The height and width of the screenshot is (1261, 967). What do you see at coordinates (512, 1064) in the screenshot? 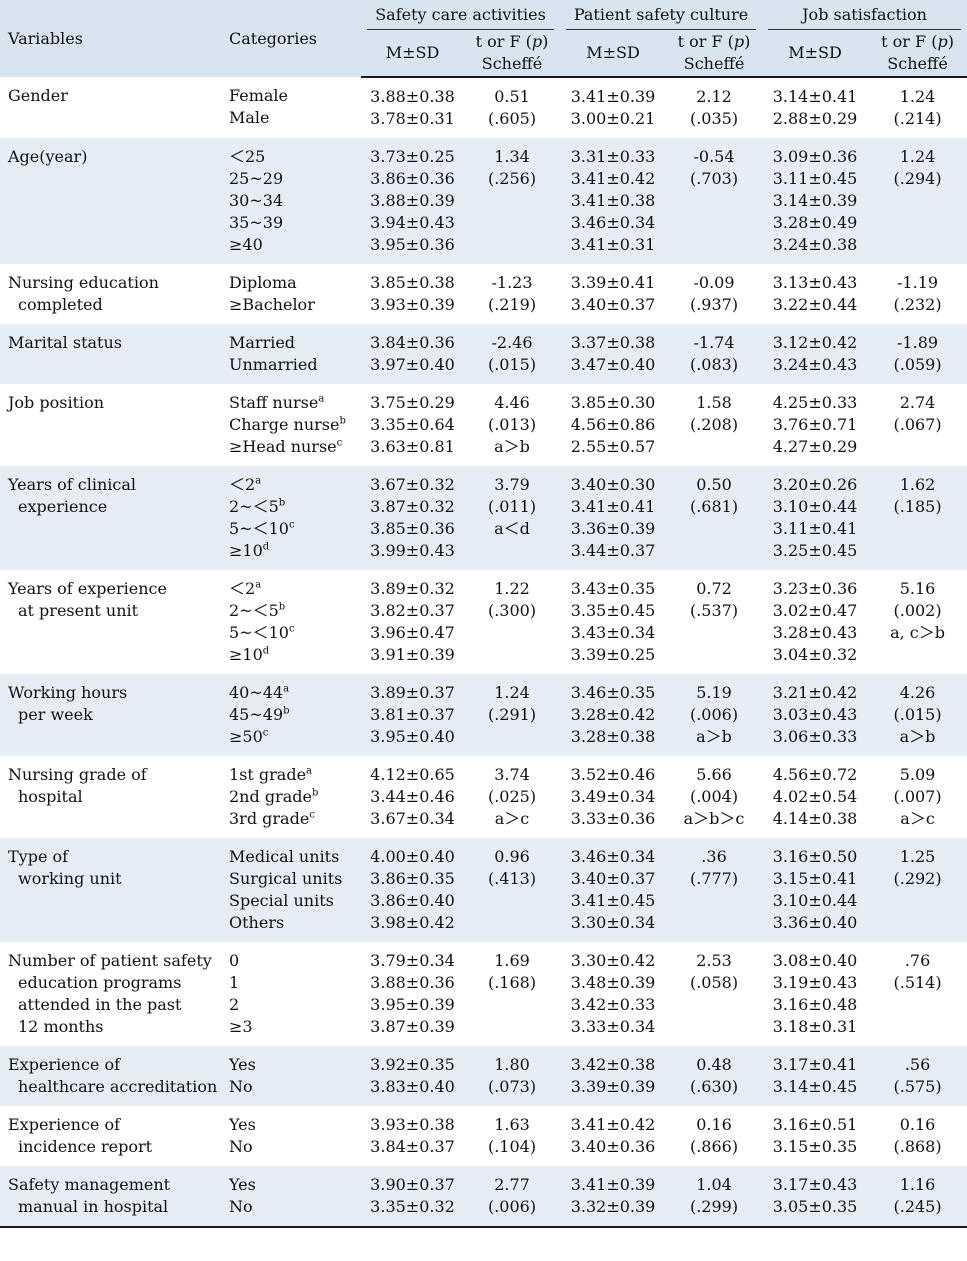
I see `value-text: 1.80` at bounding box center [512, 1064].